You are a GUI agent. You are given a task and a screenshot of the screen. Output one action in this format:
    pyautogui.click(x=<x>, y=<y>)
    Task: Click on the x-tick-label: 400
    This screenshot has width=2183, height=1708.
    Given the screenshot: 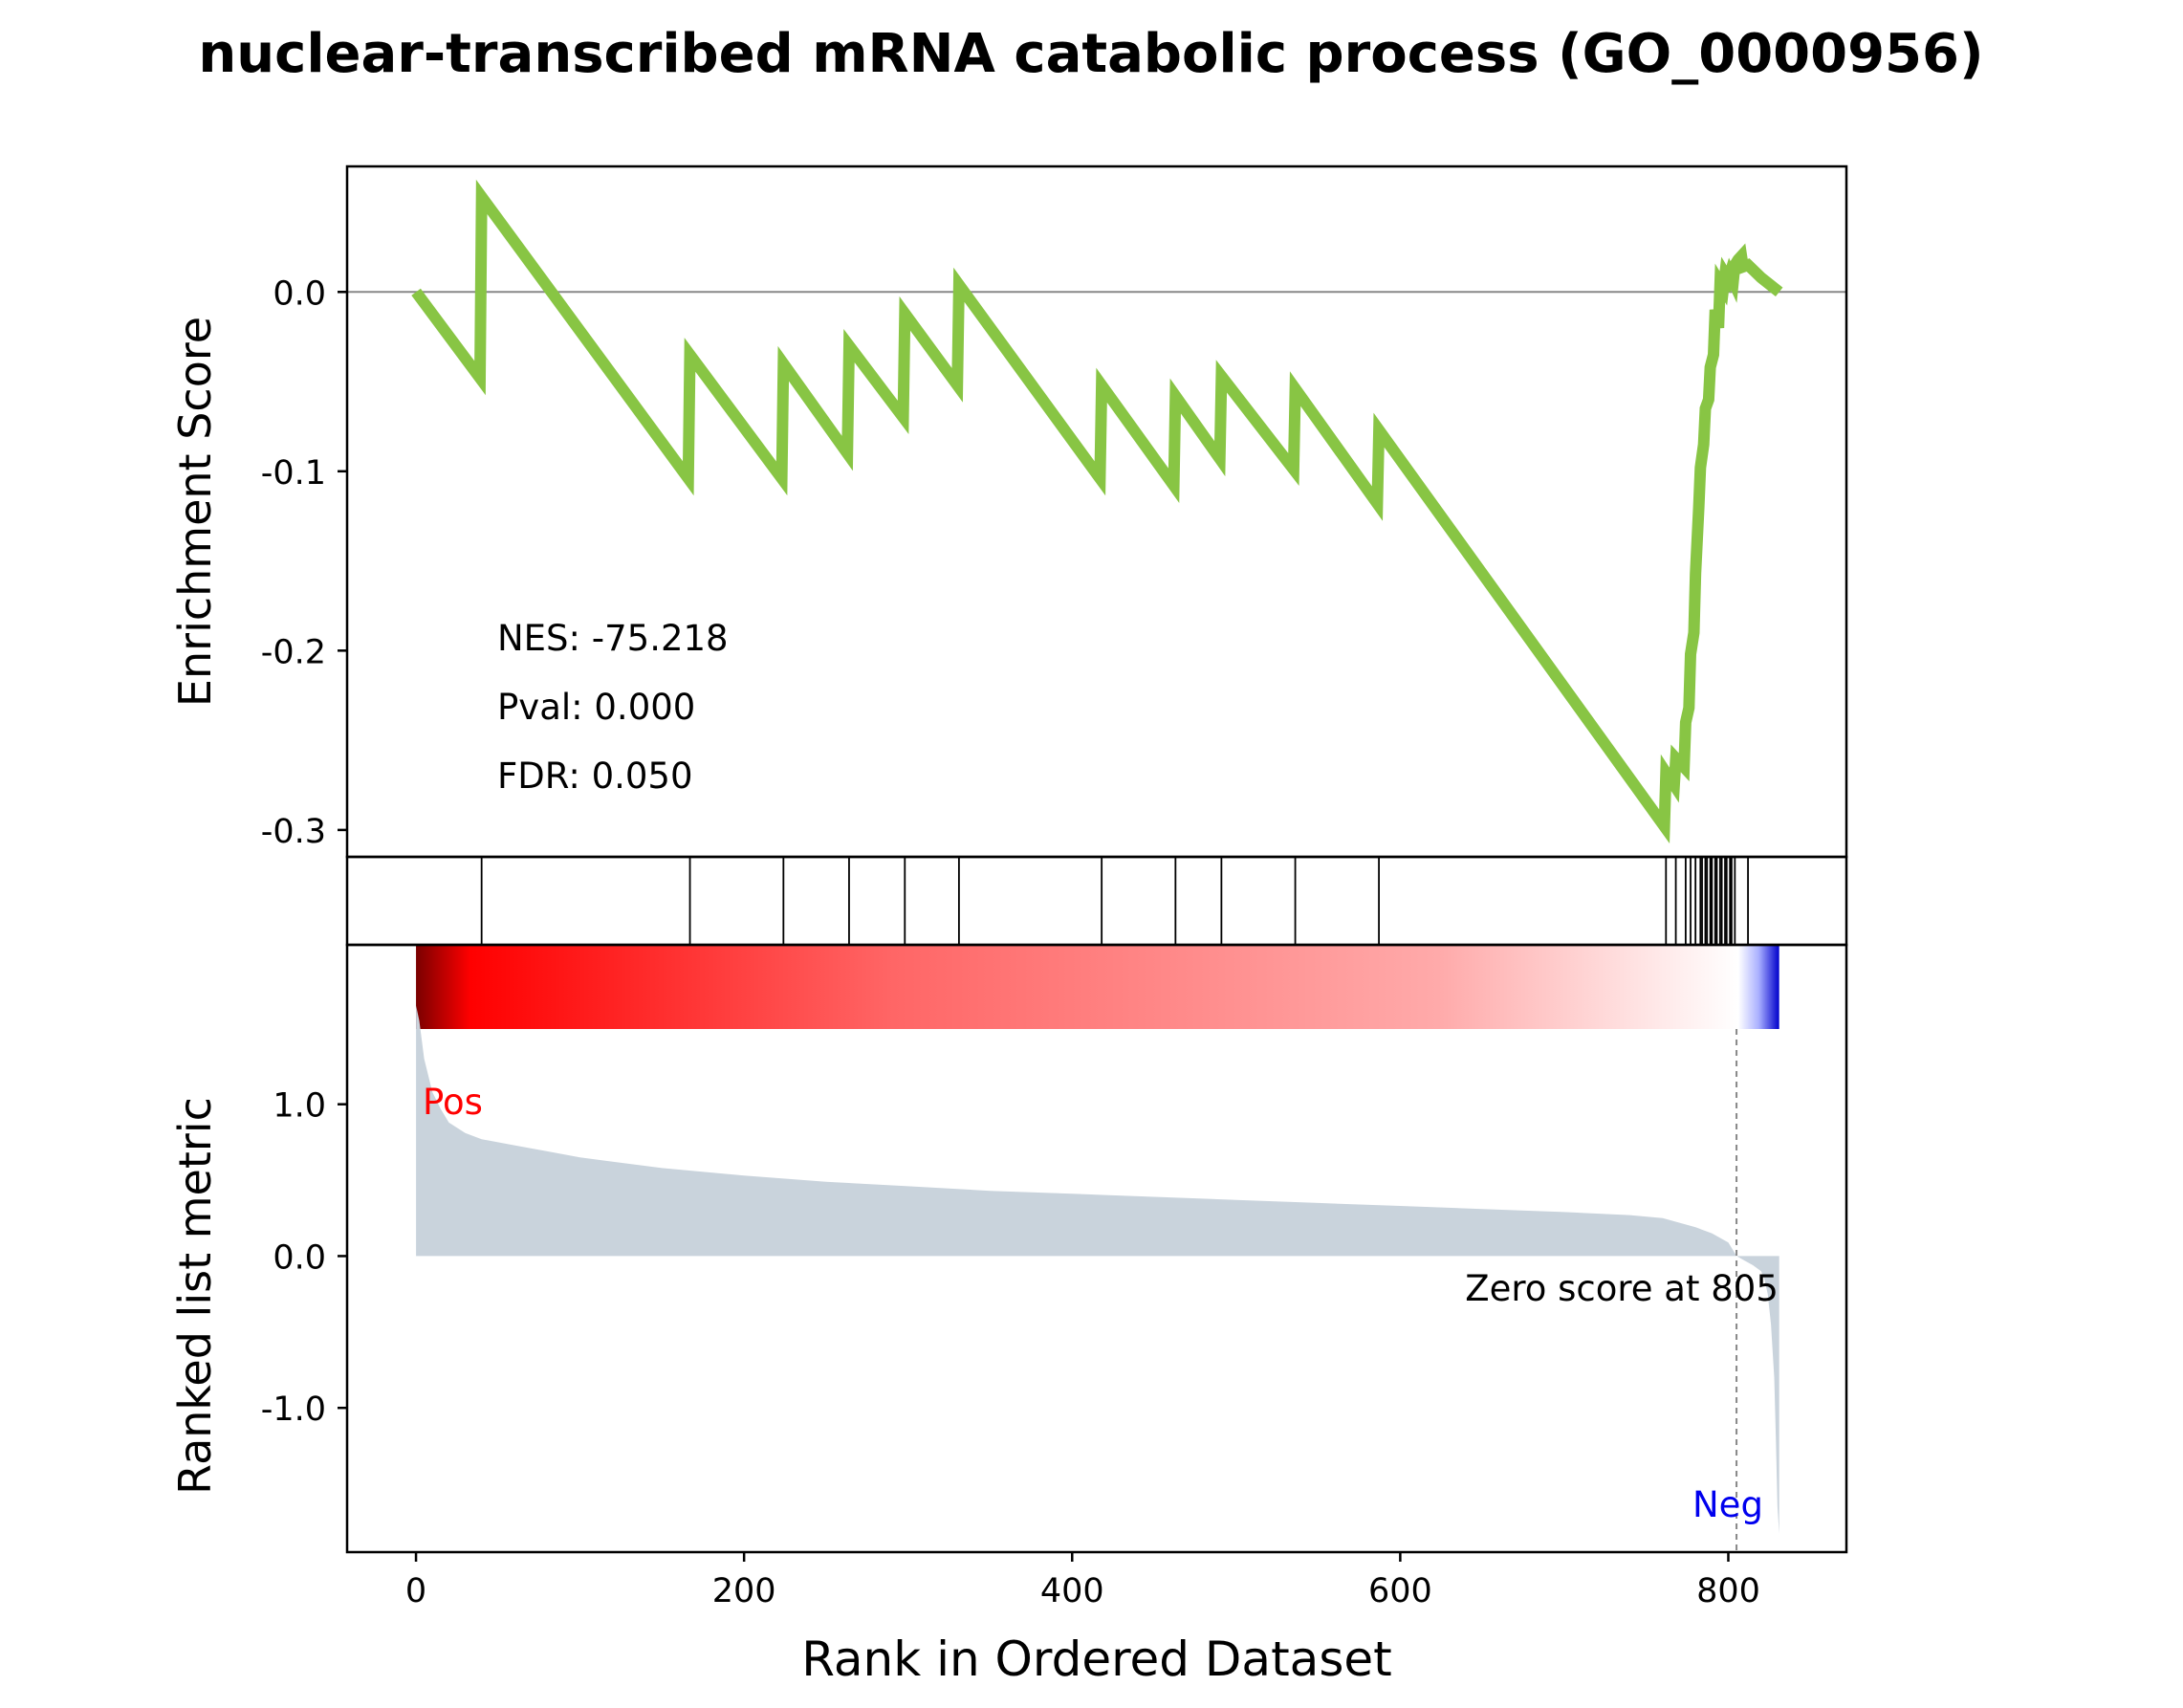 What is the action you would take?
    pyautogui.click(x=1072, y=1591)
    